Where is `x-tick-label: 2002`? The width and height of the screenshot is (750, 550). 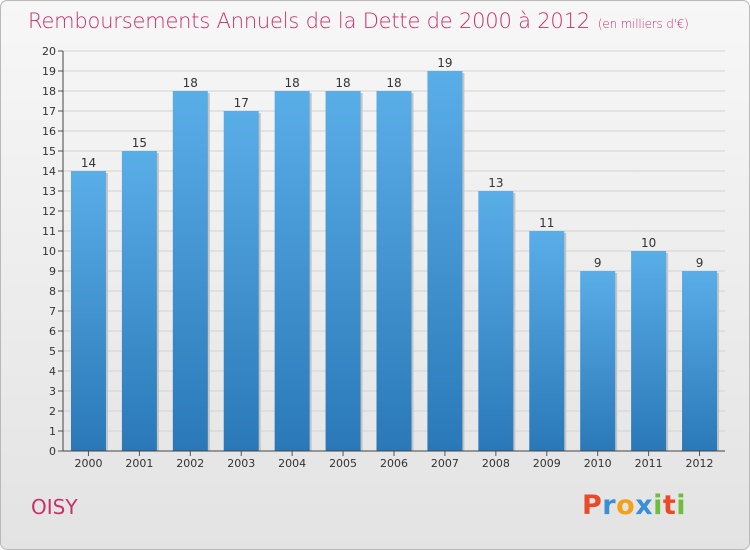 x-tick-label: 2002 is located at coordinates (190, 463).